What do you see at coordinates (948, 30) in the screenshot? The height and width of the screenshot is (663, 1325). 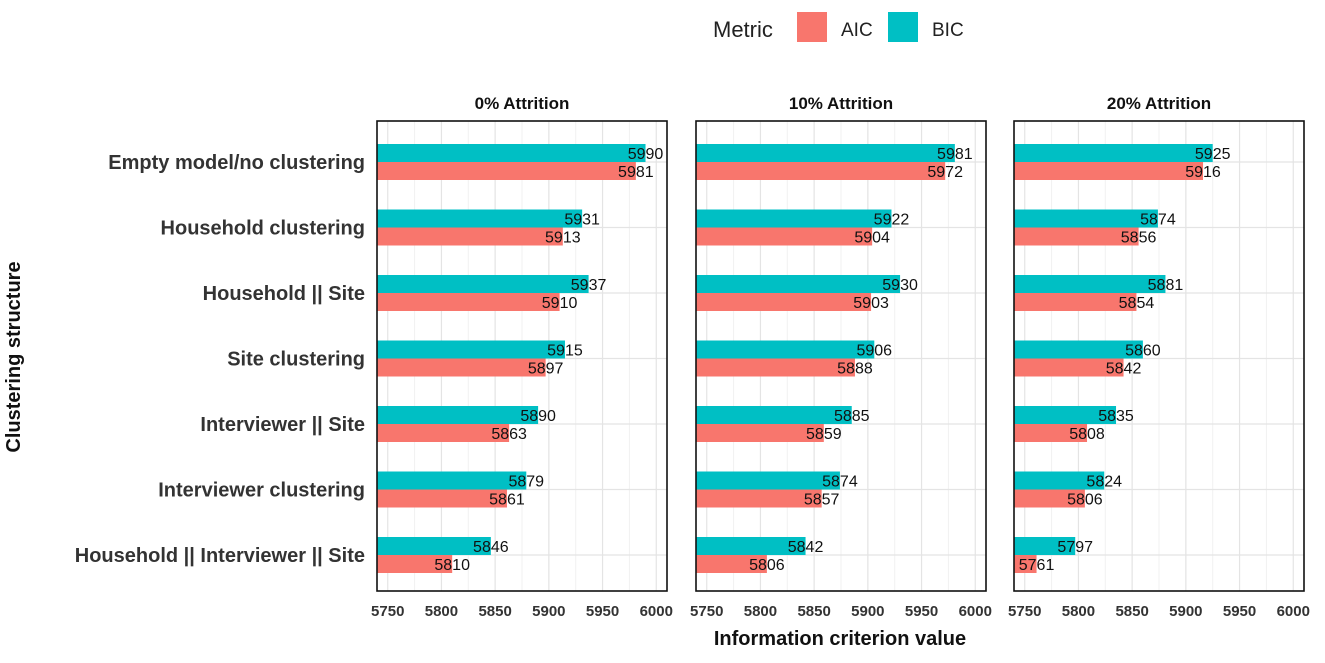 I see `legend-label-bic: BIC` at bounding box center [948, 30].